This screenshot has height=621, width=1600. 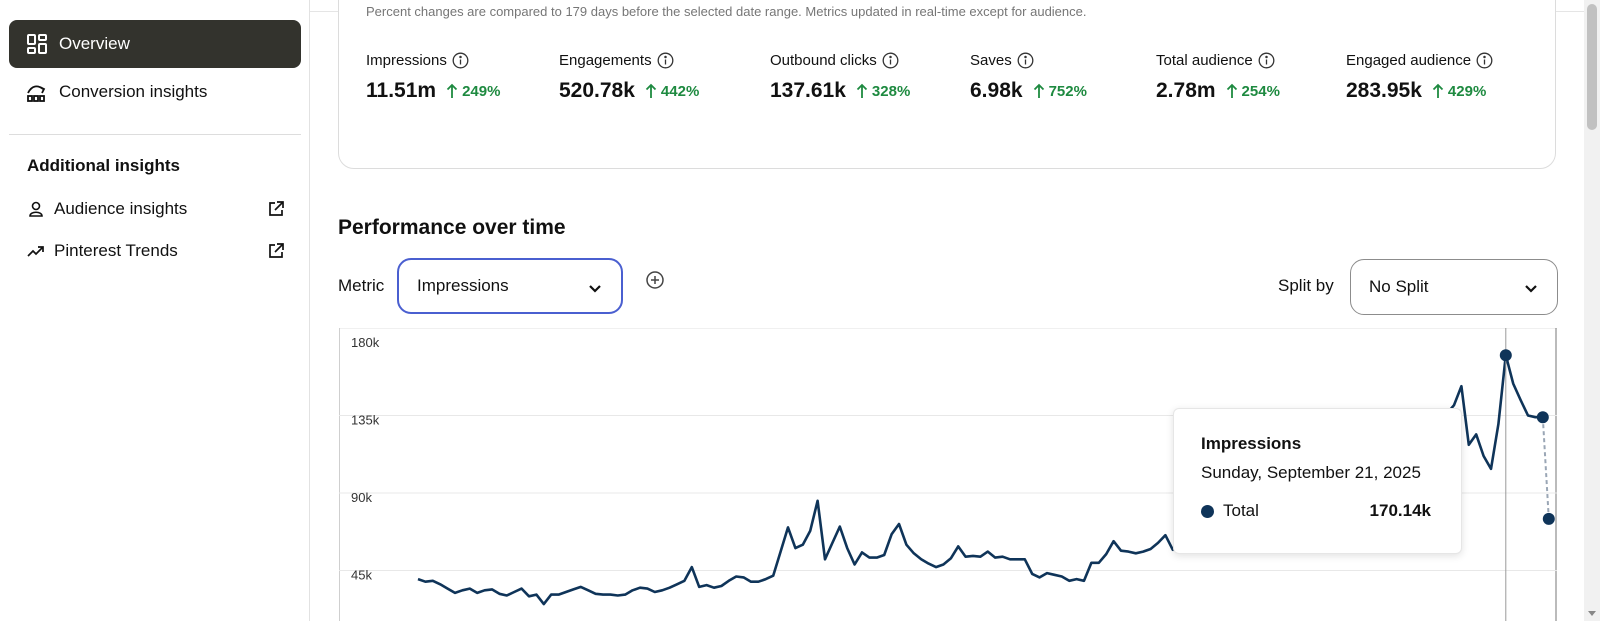 I want to click on metric-change-value: 254%, so click(x=1260, y=91).